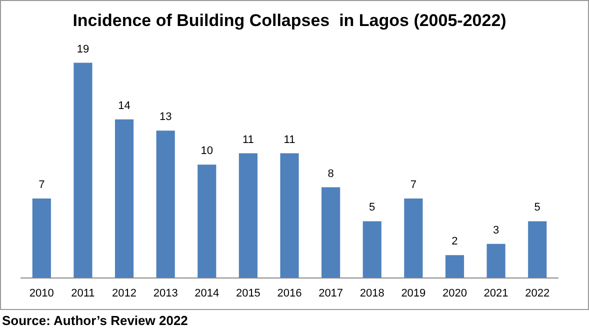 The height and width of the screenshot is (332, 589). I want to click on x-tick-label: 2010, so click(41, 293).